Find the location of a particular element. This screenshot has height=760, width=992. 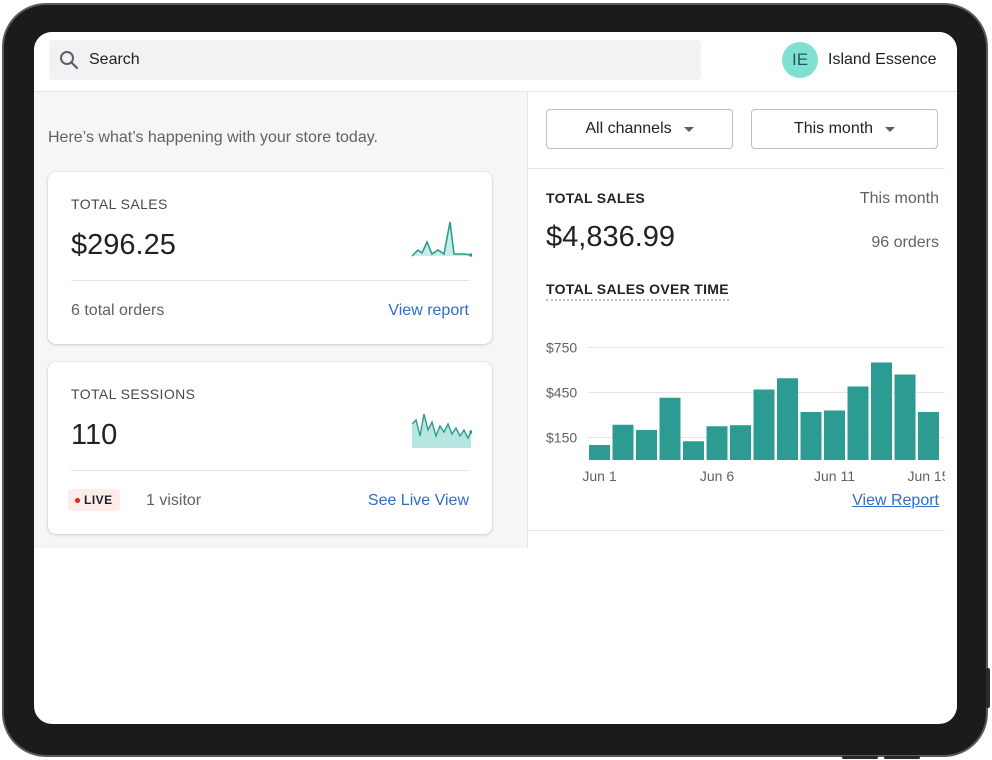

period-dropdown: This month is located at coordinates (844, 129).